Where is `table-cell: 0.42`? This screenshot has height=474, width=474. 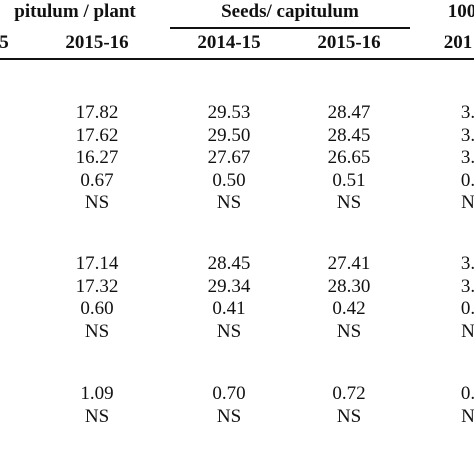 table-cell: 0.42 is located at coordinates (349, 309).